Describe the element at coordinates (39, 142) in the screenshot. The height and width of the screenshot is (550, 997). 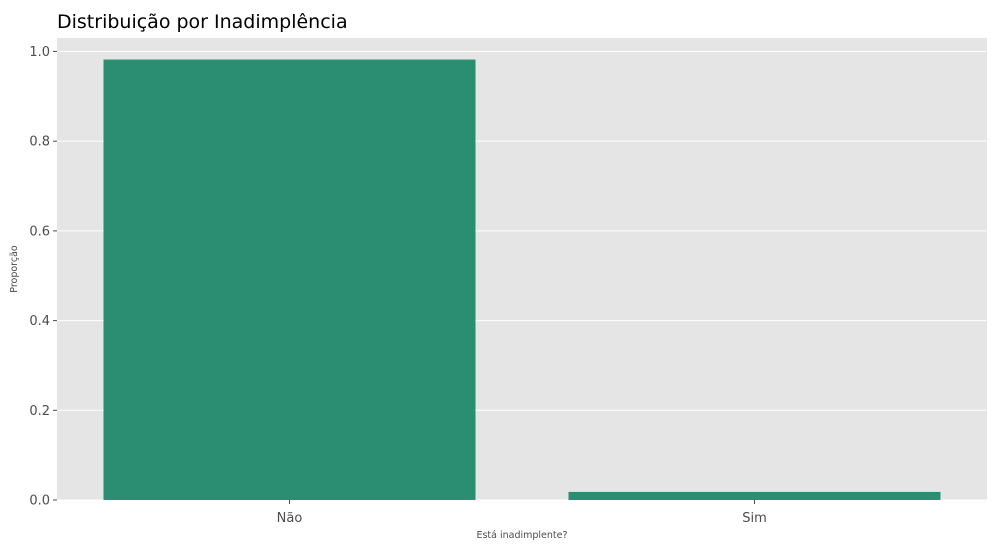
I see `y-tick-label: 0.8` at that location.